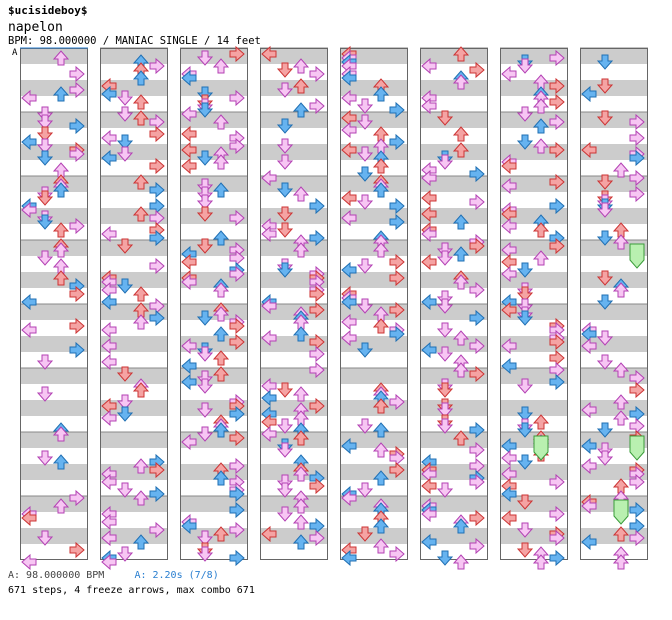 The height and width of the screenshot is (620, 672). What do you see at coordinates (614, 304) in the screenshot?
I see `column-border` at bounding box center [614, 304].